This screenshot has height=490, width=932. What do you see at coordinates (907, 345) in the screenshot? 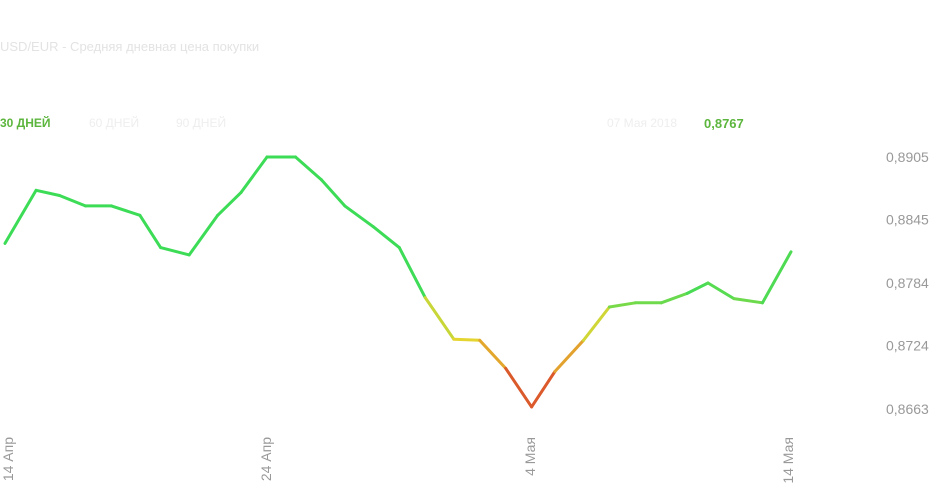
I see `y-tick-label: 0,8724` at bounding box center [907, 345].